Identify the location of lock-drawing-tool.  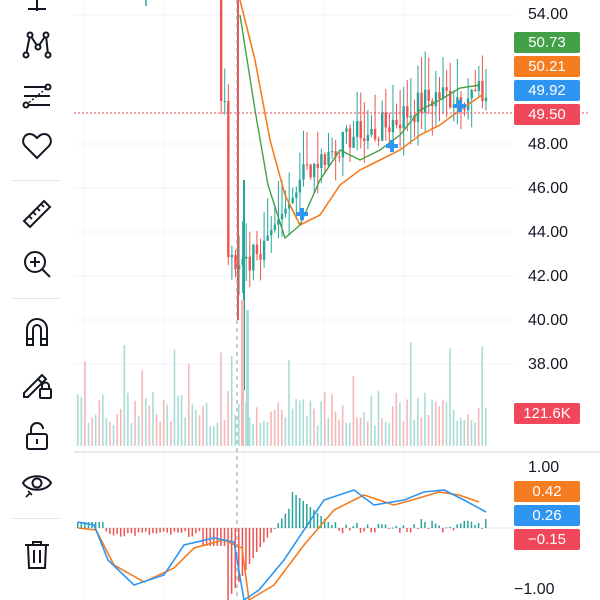
(37, 384).